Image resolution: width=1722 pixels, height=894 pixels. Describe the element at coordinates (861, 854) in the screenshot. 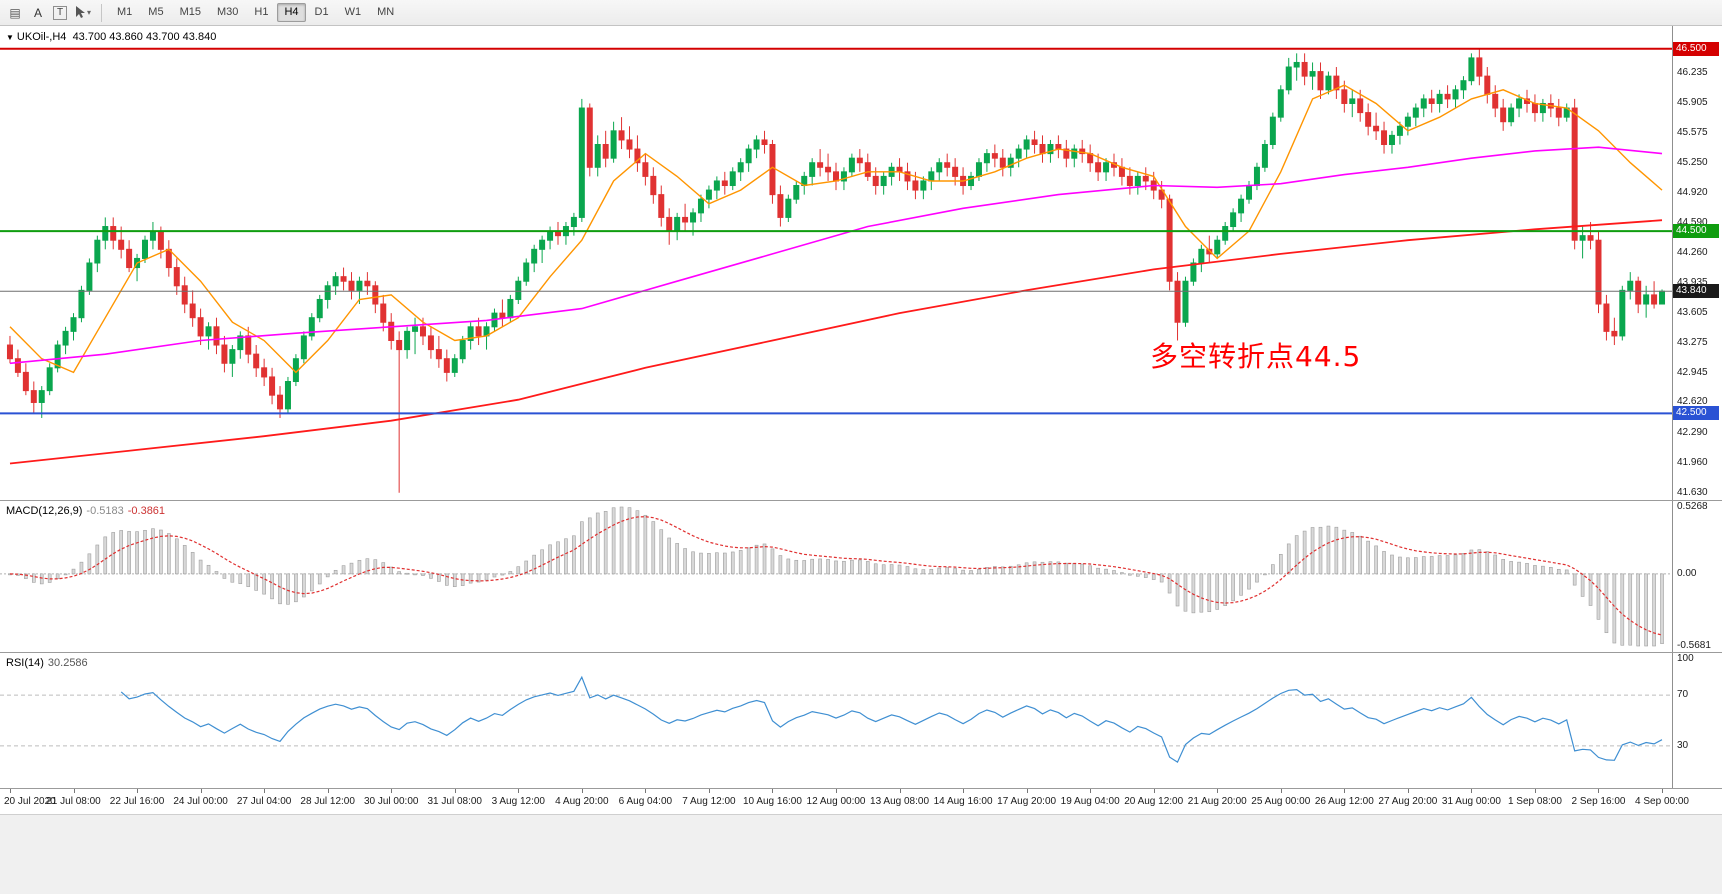

I see `empty-area` at that location.